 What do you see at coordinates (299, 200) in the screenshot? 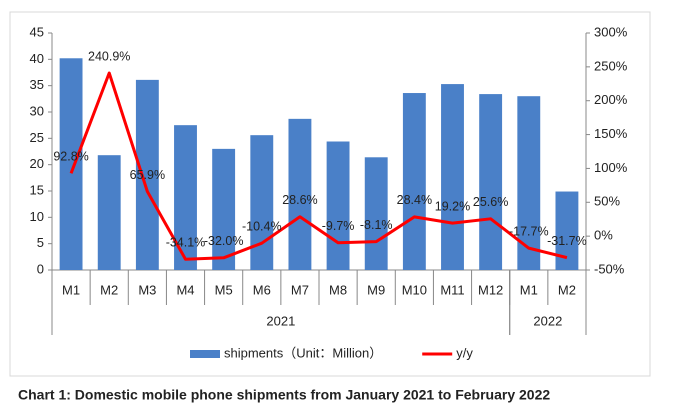
I see `data-label: 28.6%` at bounding box center [299, 200].